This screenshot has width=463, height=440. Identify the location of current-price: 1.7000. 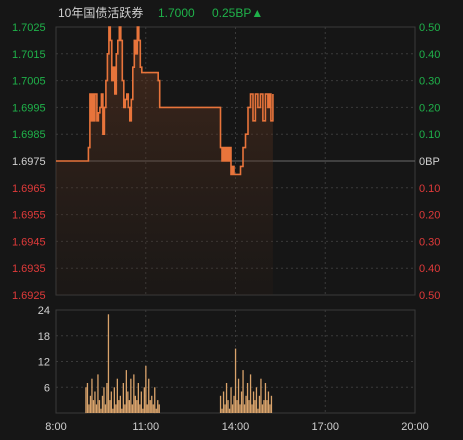
(176, 13).